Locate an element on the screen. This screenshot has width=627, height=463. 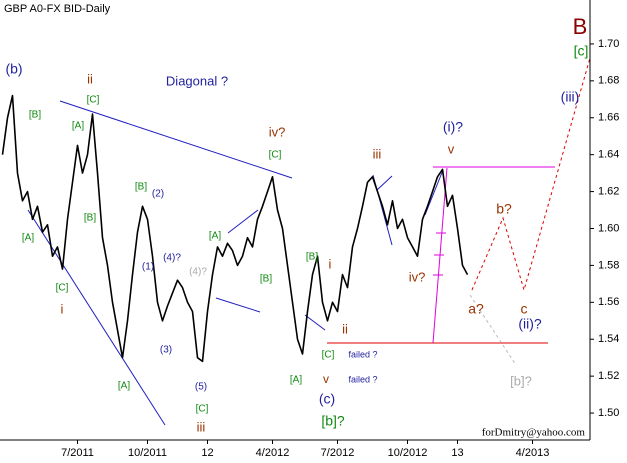
y-tick-label: 1.52 is located at coordinates (608, 376).